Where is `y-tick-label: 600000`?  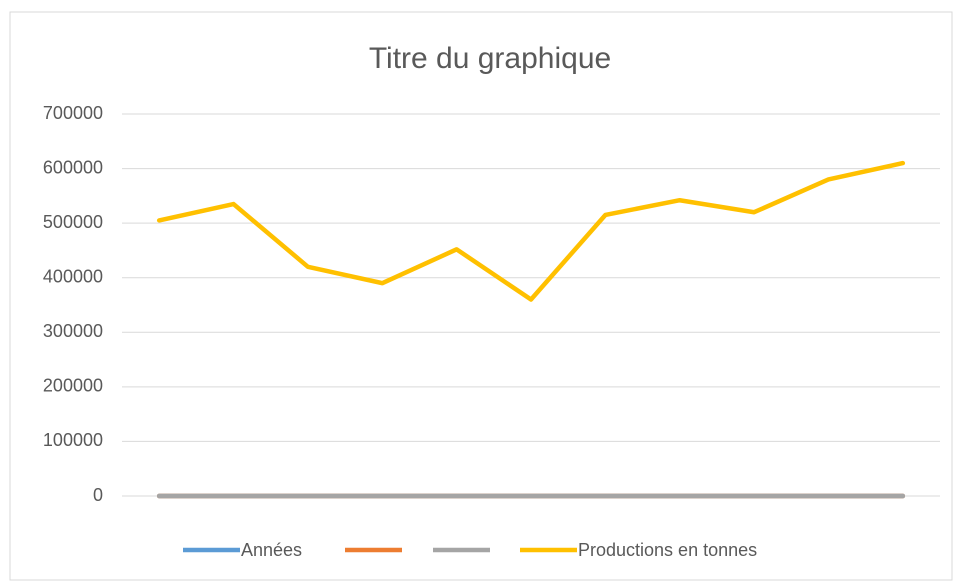 y-tick-label: 600000 is located at coordinates (73, 167).